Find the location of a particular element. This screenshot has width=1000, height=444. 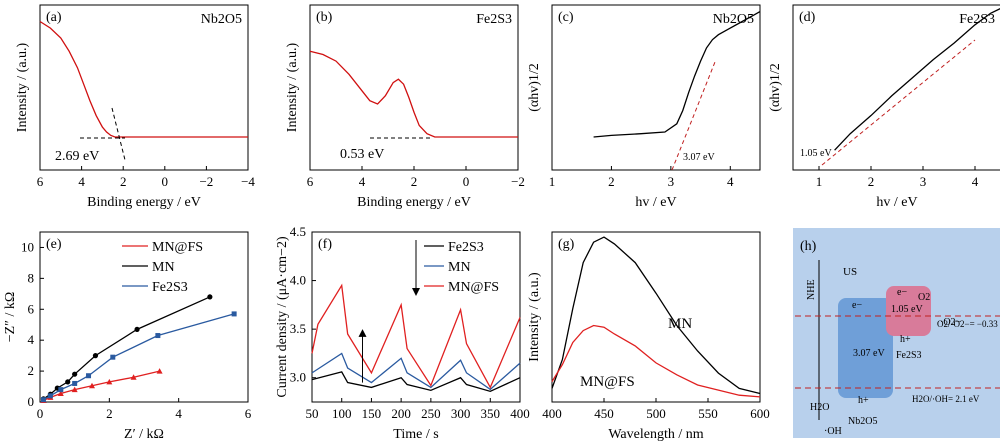

x-axis-label: Wavelength / nm is located at coordinates (655, 434).